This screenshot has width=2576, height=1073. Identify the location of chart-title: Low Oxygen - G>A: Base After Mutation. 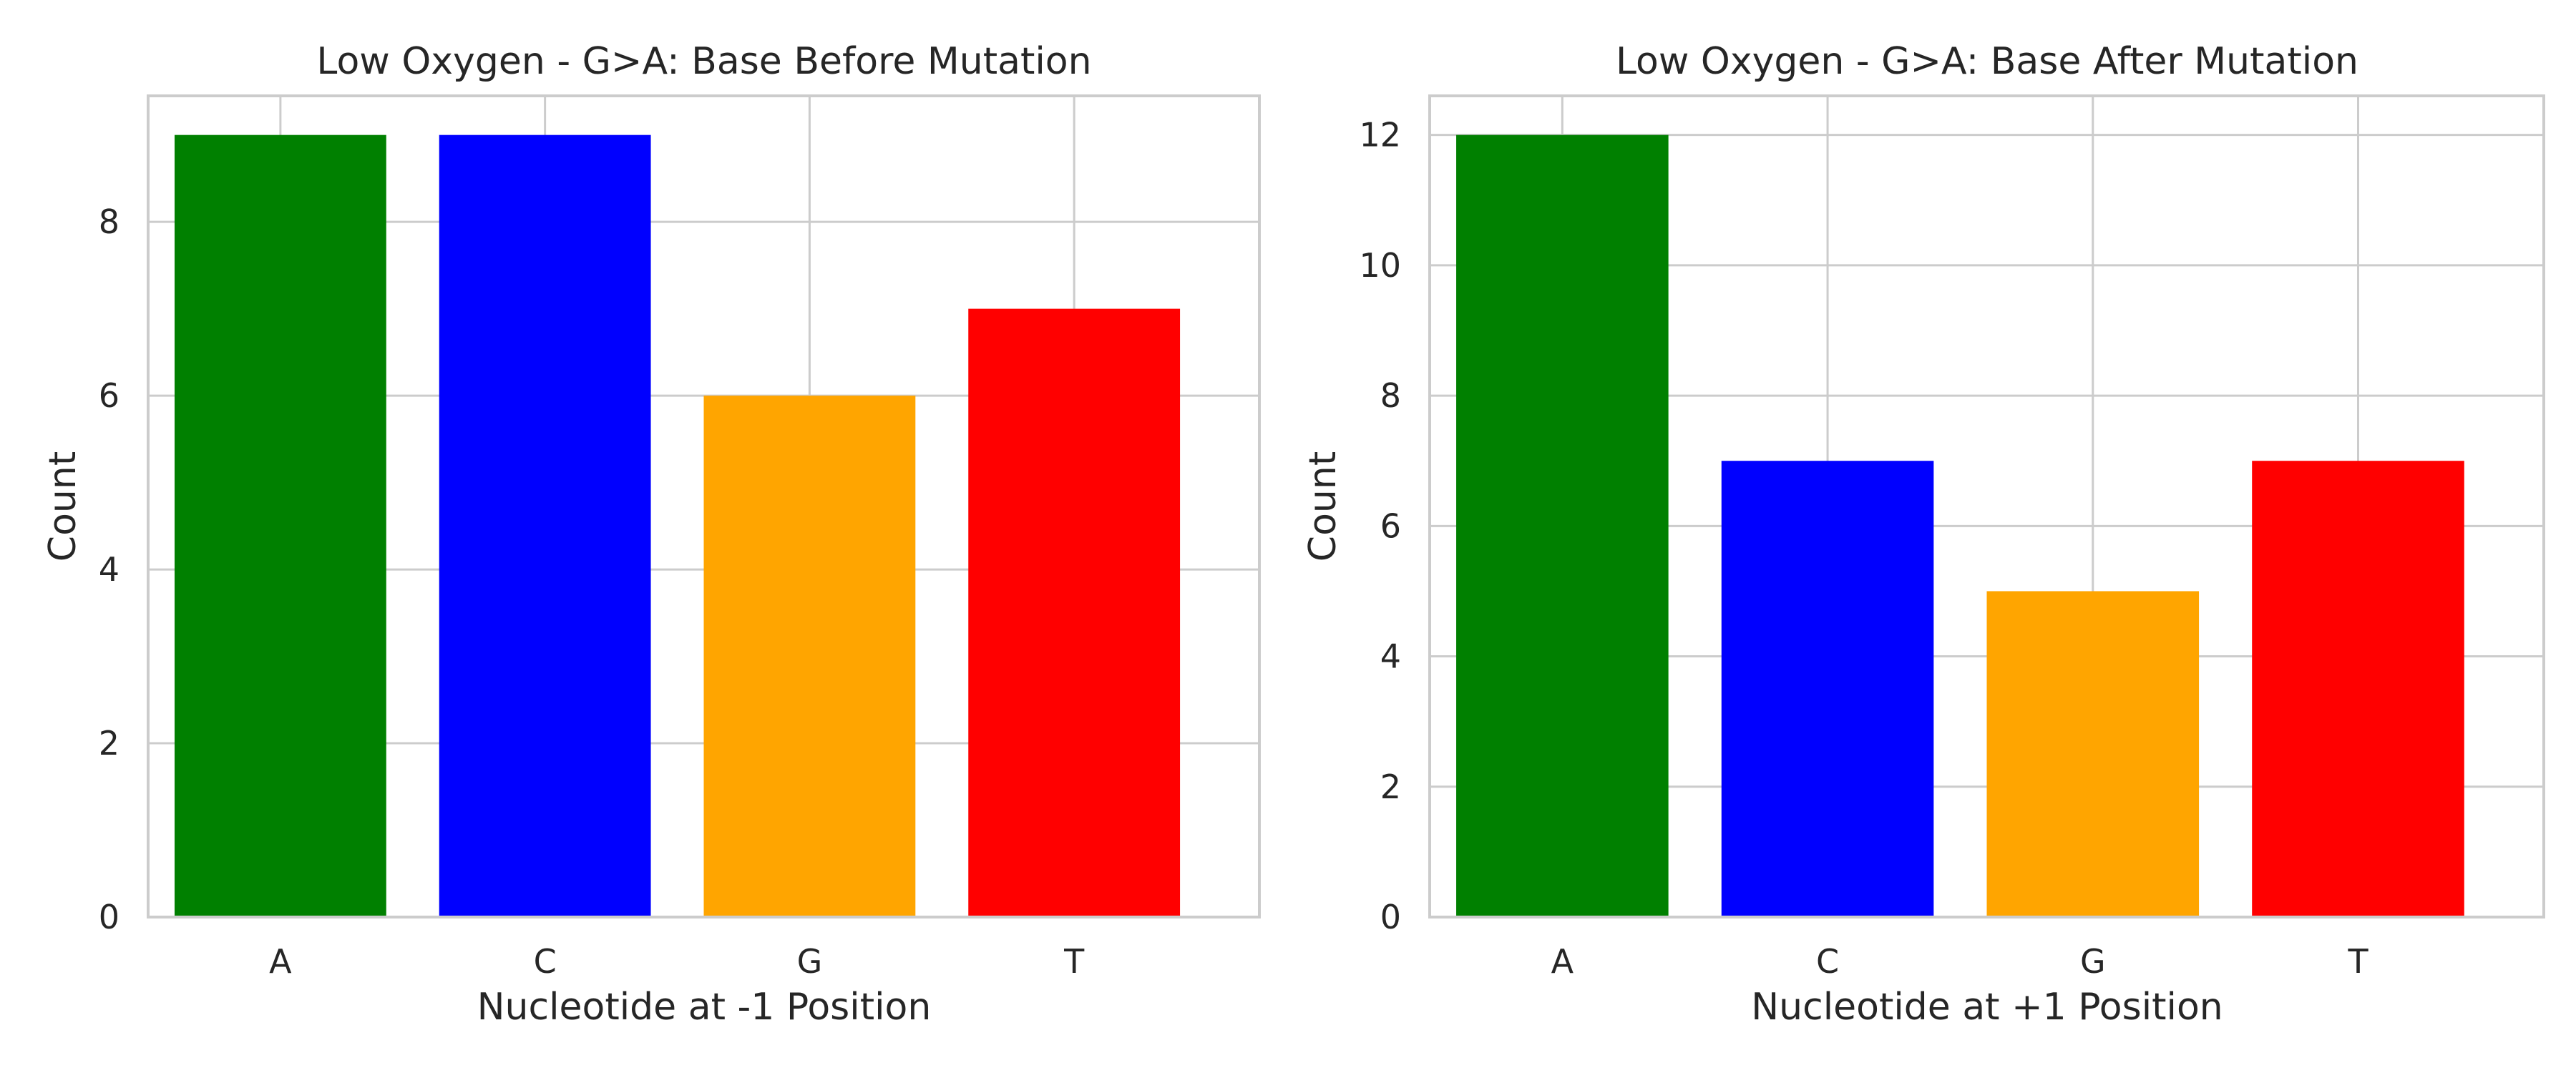
(1987, 62).